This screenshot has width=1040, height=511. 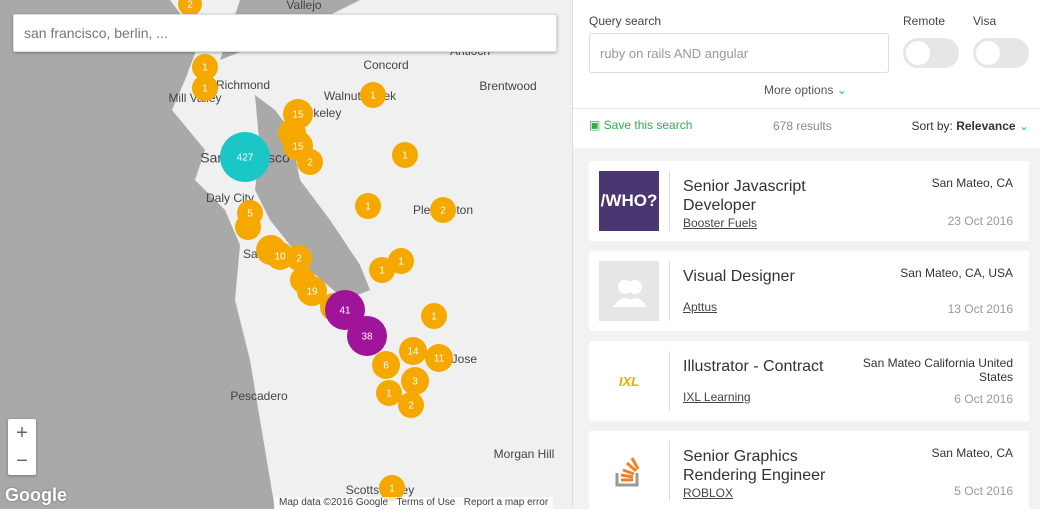 I want to click on terms: Terms of Use, so click(x=426, y=502).